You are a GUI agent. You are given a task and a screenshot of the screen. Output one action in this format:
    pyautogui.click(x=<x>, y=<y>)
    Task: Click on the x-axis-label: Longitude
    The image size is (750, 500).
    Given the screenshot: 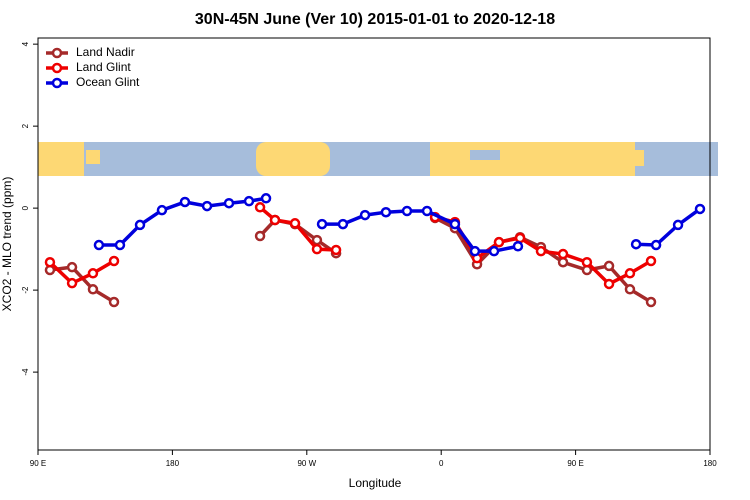 What is the action you would take?
    pyautogui.click(x=375, y=483)
    